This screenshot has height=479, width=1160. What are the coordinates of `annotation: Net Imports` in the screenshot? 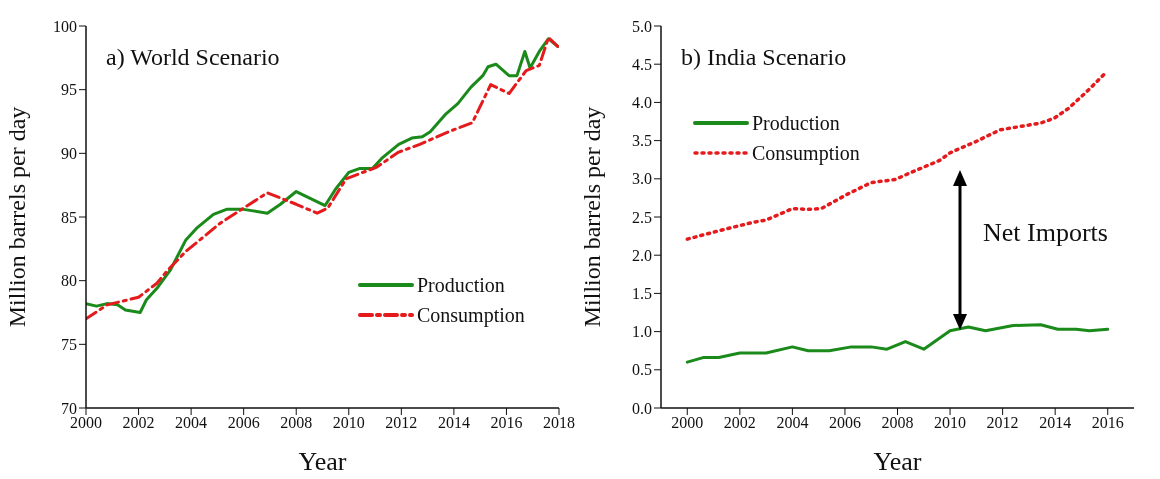 It's located at (1045, 233).